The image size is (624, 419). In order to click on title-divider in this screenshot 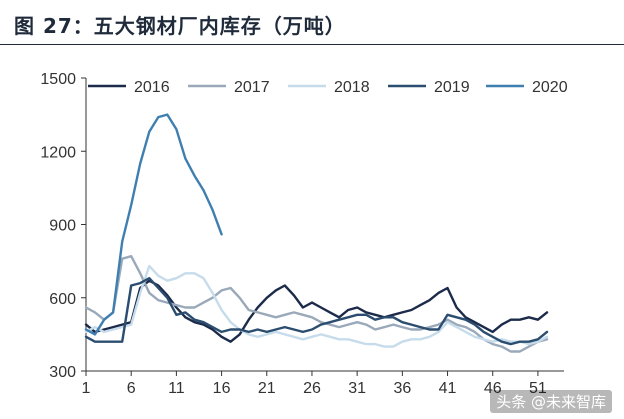, I will do `click(312, 44)`.